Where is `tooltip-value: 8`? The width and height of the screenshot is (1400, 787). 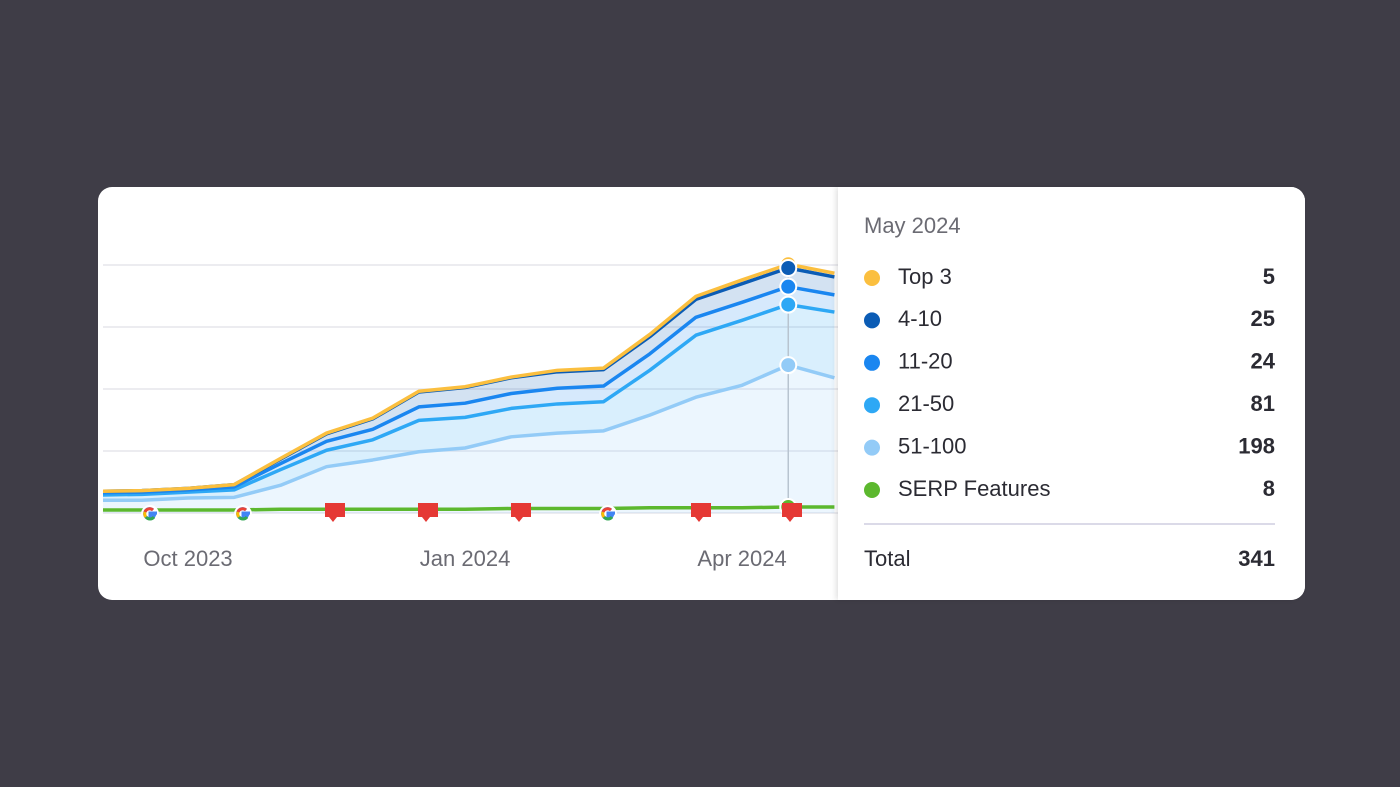 tooltip-value: 8 is located at coordinates (1269, 488).